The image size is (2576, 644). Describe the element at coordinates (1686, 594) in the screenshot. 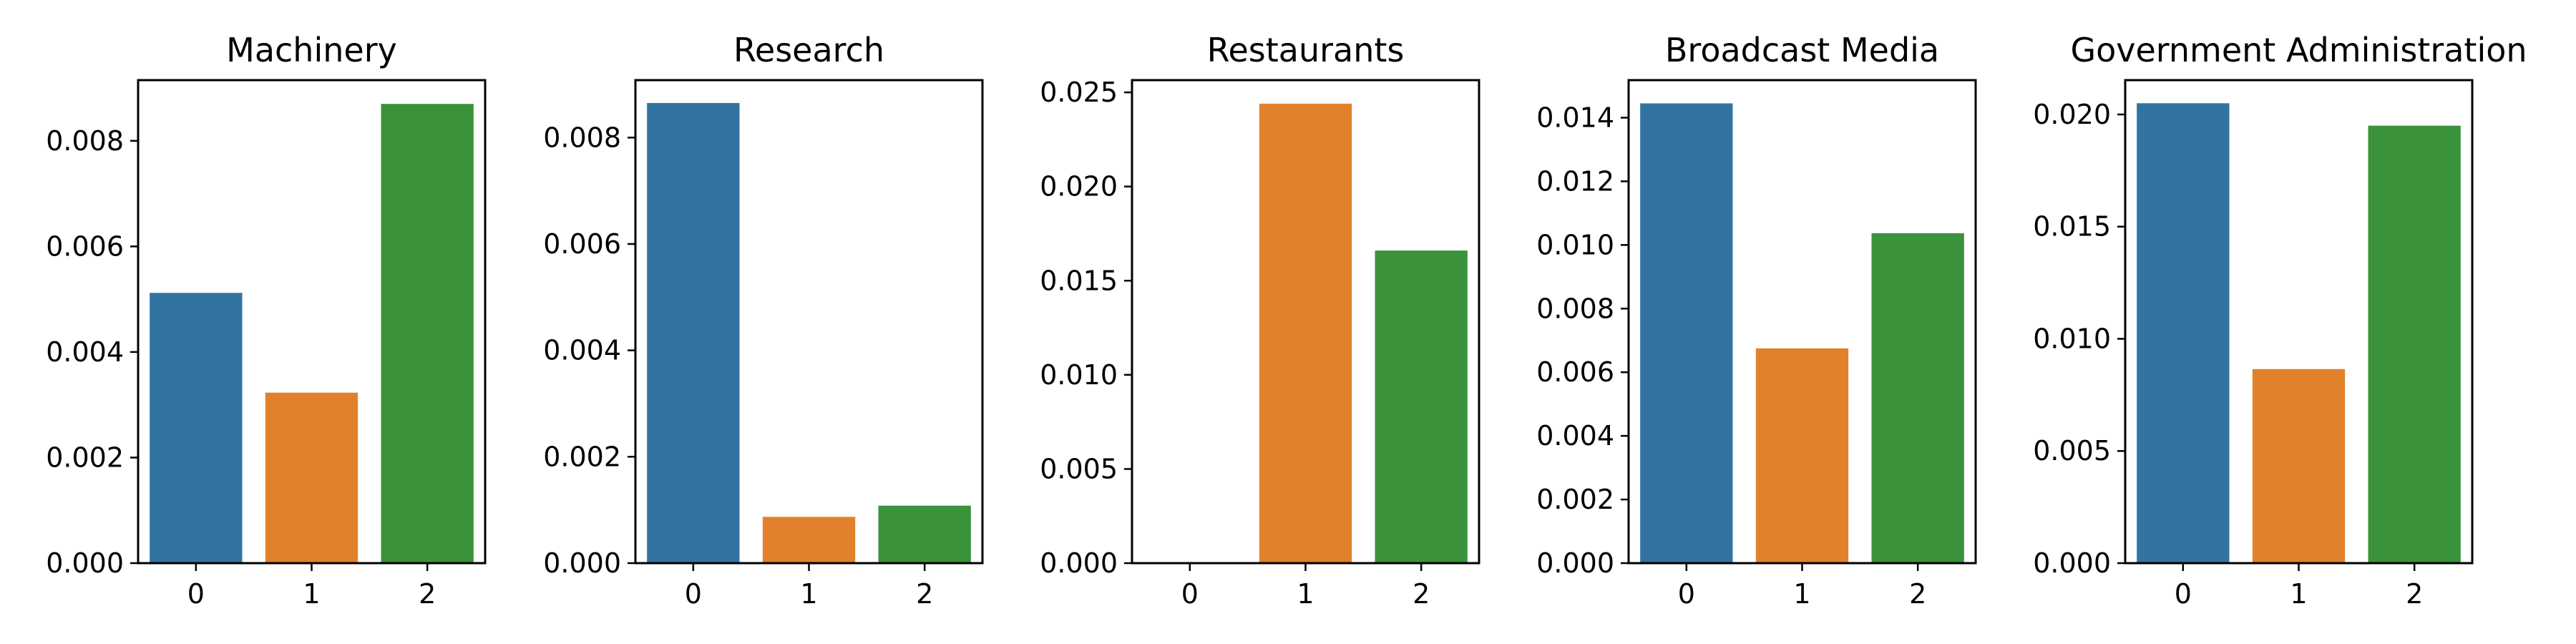

I see `x-tick-label-3-0: 0` at that location.